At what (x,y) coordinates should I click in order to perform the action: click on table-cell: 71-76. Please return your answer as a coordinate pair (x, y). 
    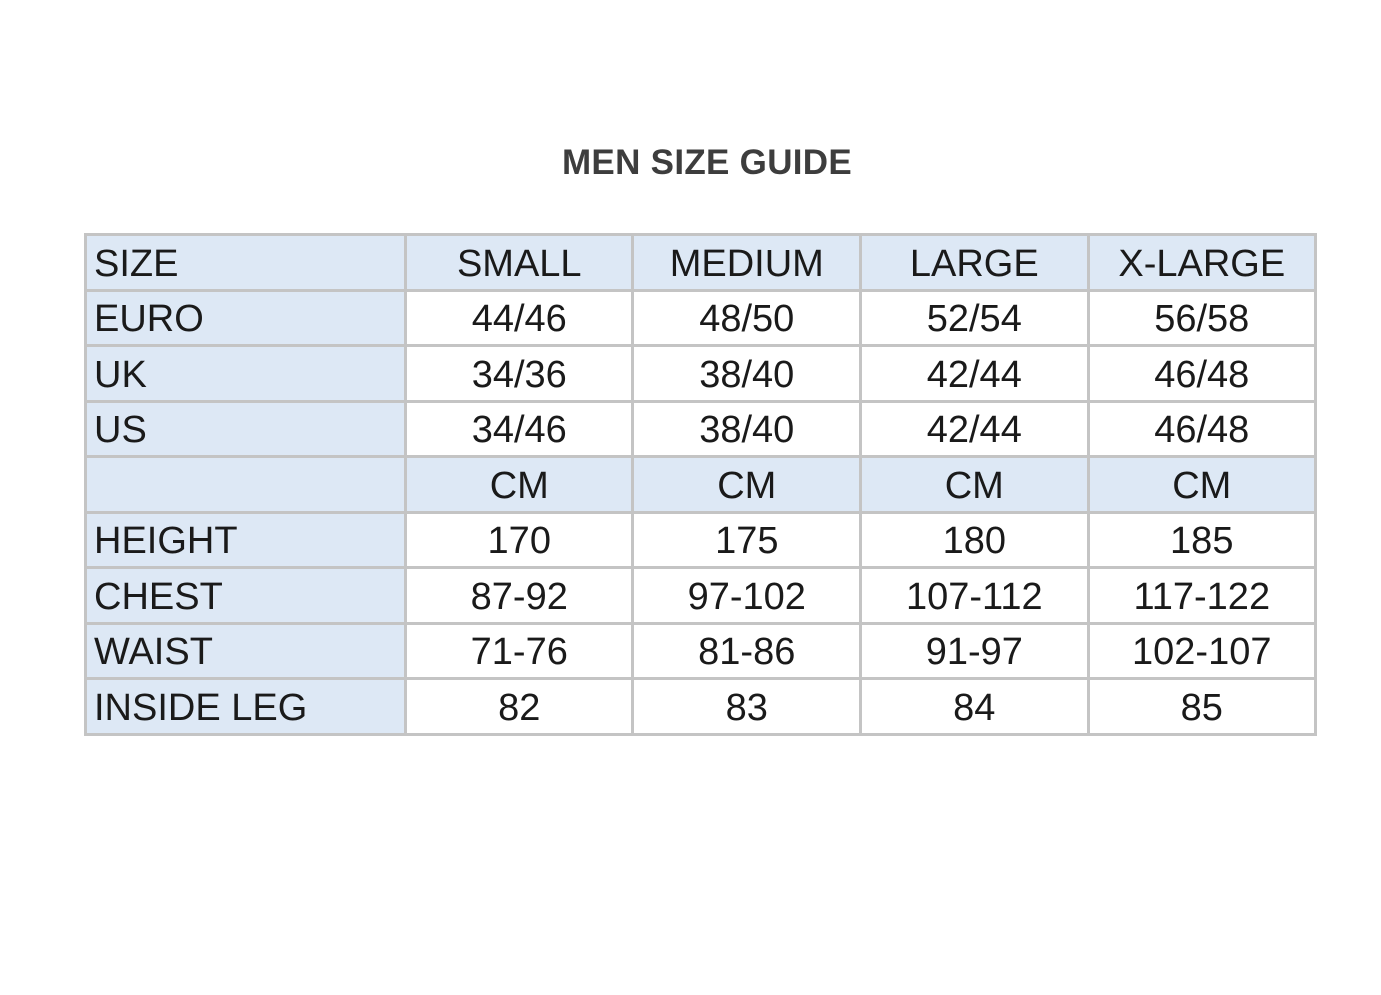
    Looking at the image, I should click on (519, 650).